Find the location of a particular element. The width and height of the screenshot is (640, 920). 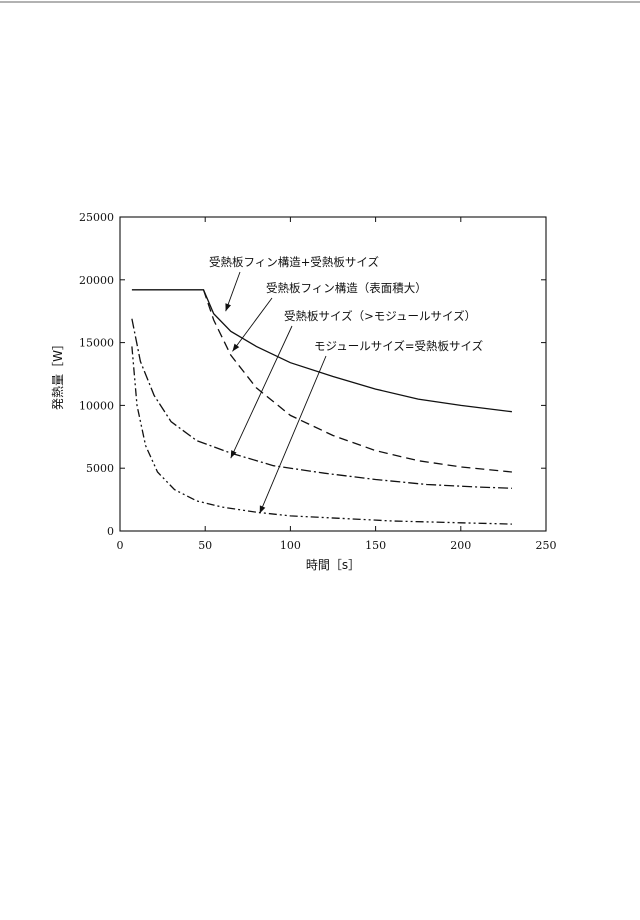

y-tick-label: 25000 is located at coordinates (96, 217).